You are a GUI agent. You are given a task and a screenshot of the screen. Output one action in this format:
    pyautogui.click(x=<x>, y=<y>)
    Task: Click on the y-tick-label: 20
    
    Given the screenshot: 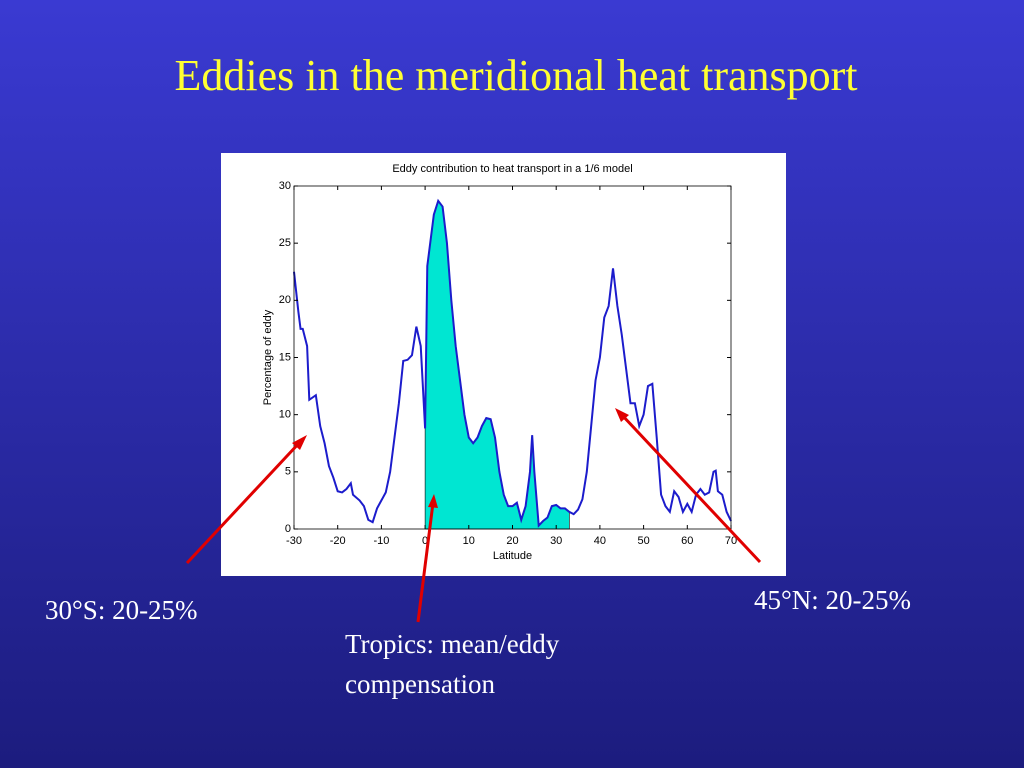 What is the action you would take?
    pyautogui.click(x=285, y=300)
    